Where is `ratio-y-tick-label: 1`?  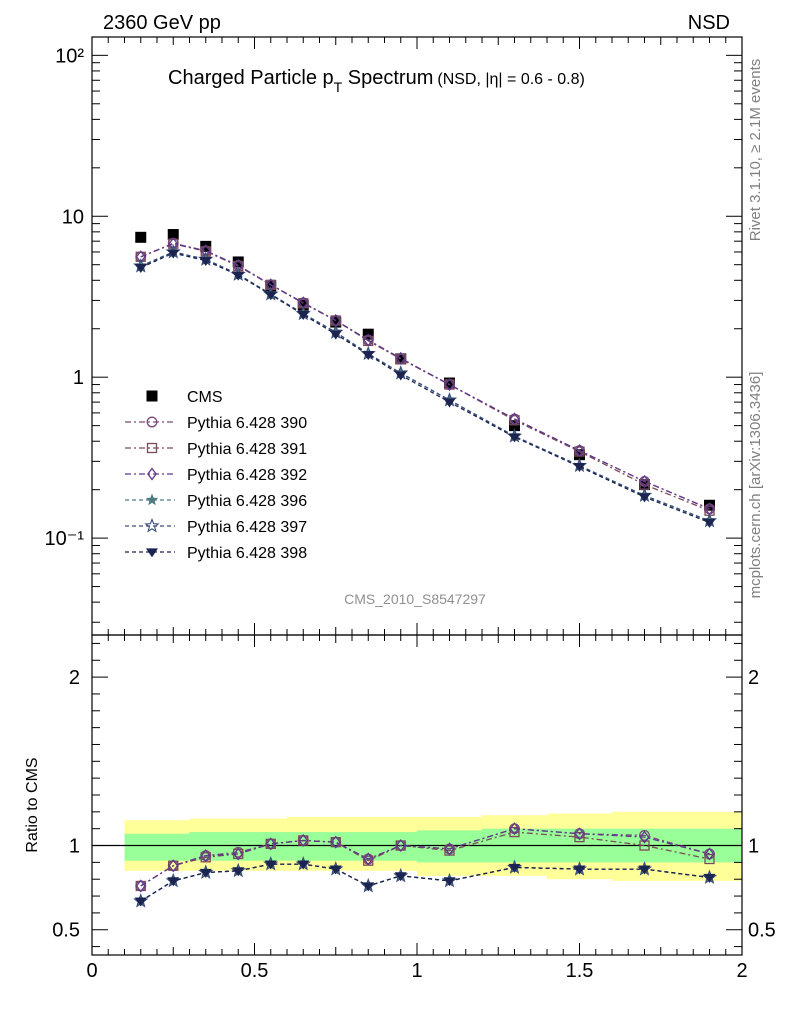 ratio-y-tick-label: 1 is located at coordinates (74, 847).